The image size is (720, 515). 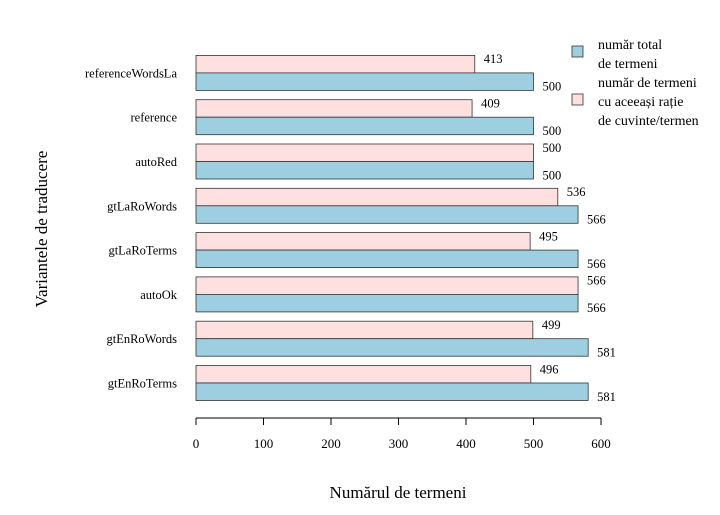 What do you see at coordinates (363, 374) in the screenshot?
I see `bar-same-ratio-gtEnRoTerms` at bounding box center [363, 374].